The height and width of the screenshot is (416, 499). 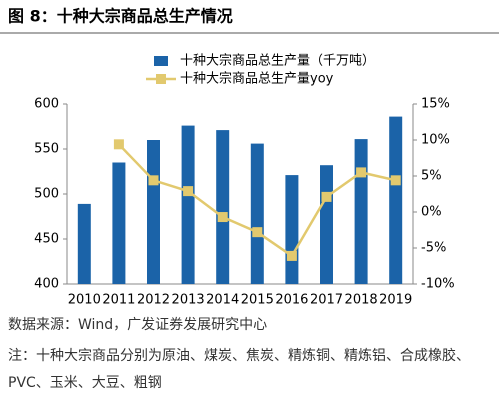 I want to click on x-tick-label: 2015, so click(x=257, y=300).